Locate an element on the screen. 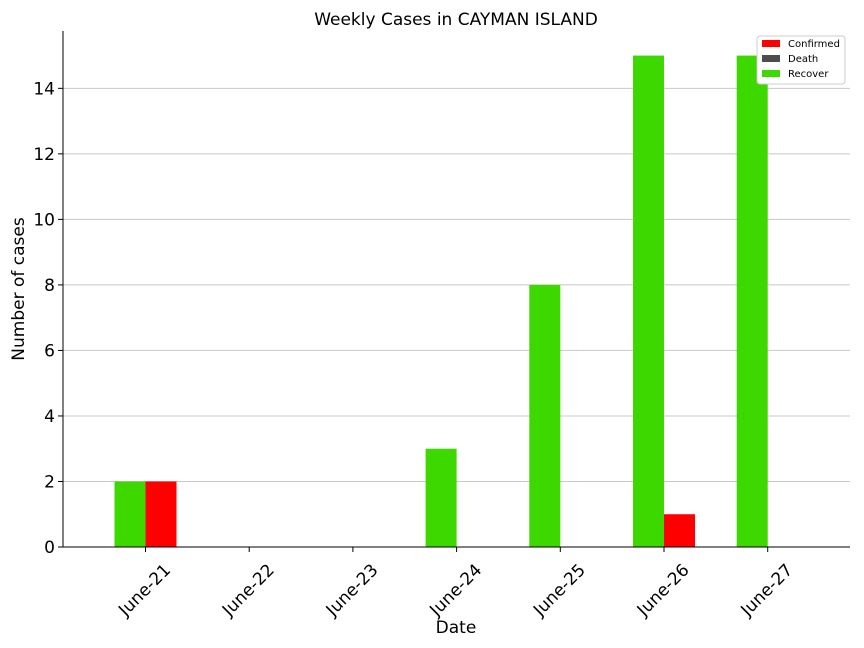  y-tick-label: 4 is located at coordinates (49, 417).